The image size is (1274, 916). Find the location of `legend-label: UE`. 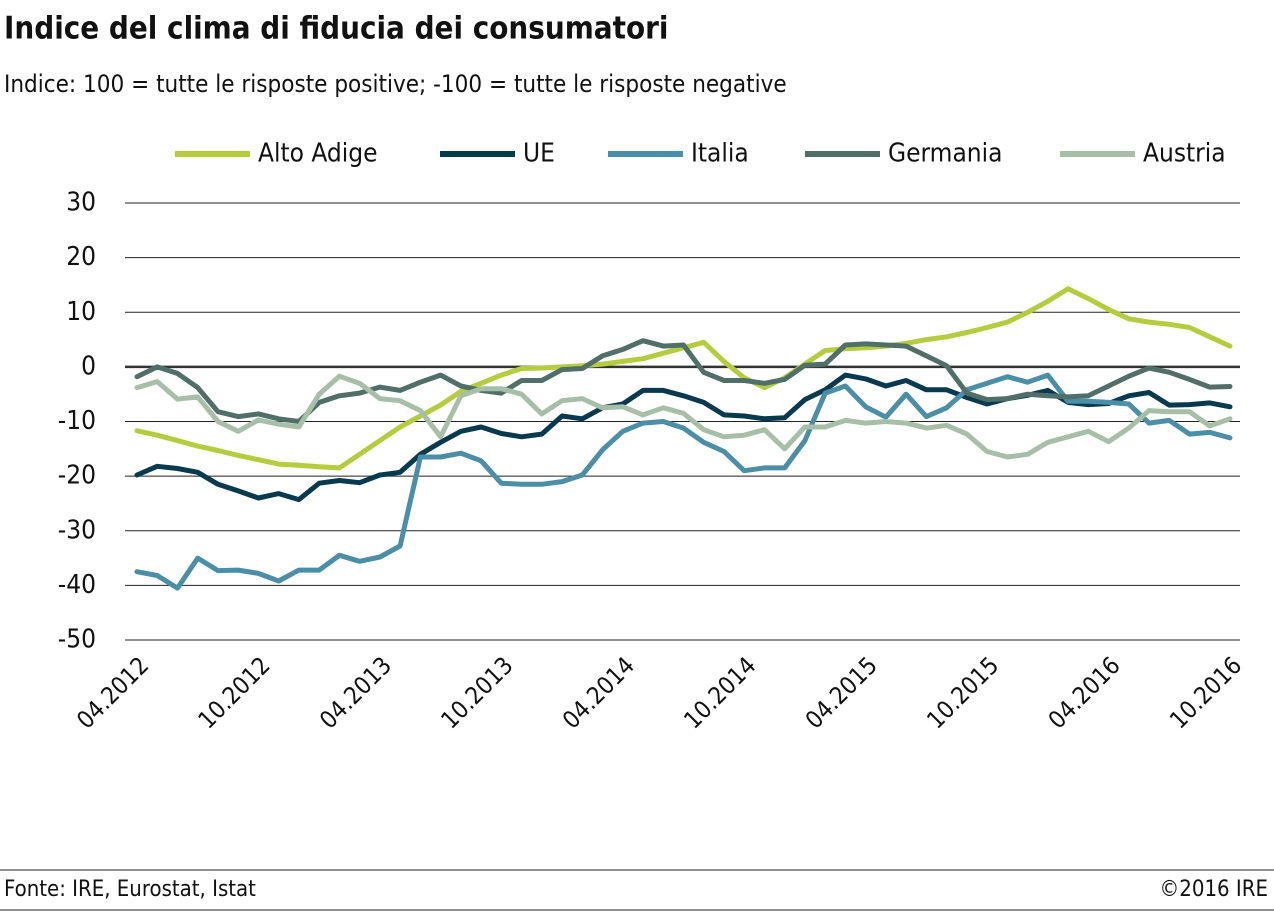

legend-label: UE is located at coordinates (539, 154).